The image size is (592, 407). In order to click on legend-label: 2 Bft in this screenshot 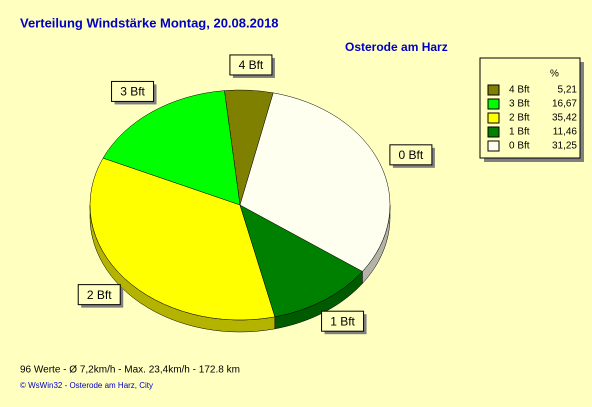, I will do `click(519, 118)`.